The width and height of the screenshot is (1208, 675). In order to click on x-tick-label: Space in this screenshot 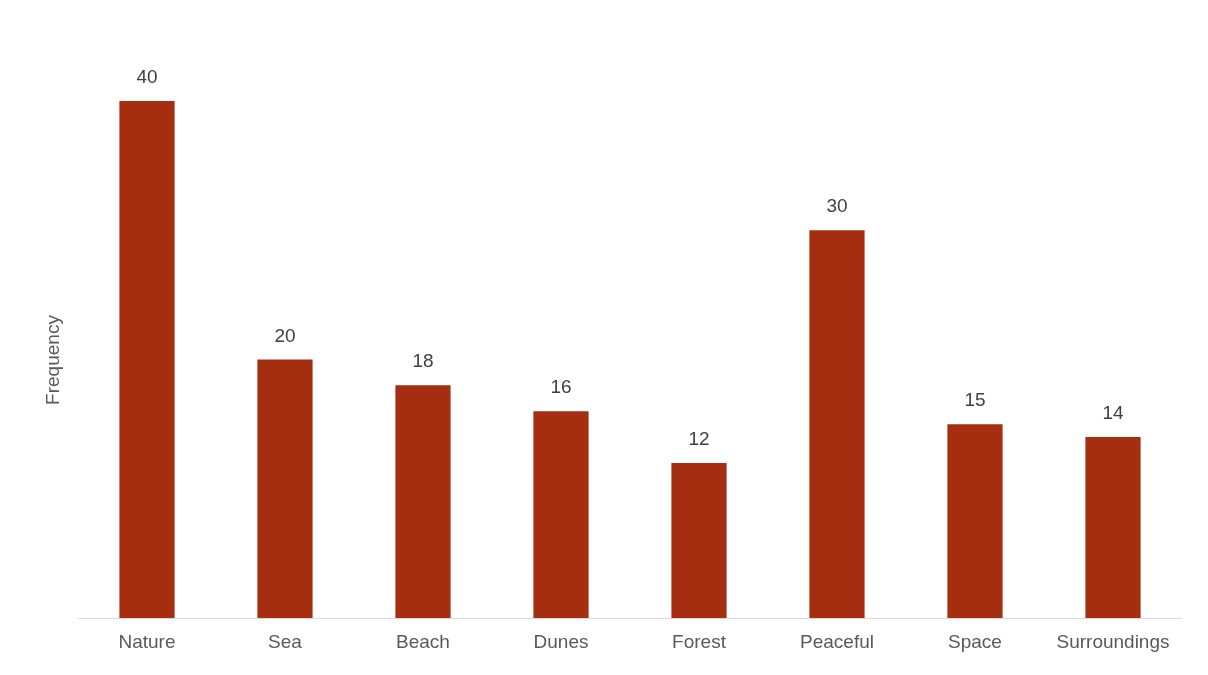, I will do `click(975, 641)`.